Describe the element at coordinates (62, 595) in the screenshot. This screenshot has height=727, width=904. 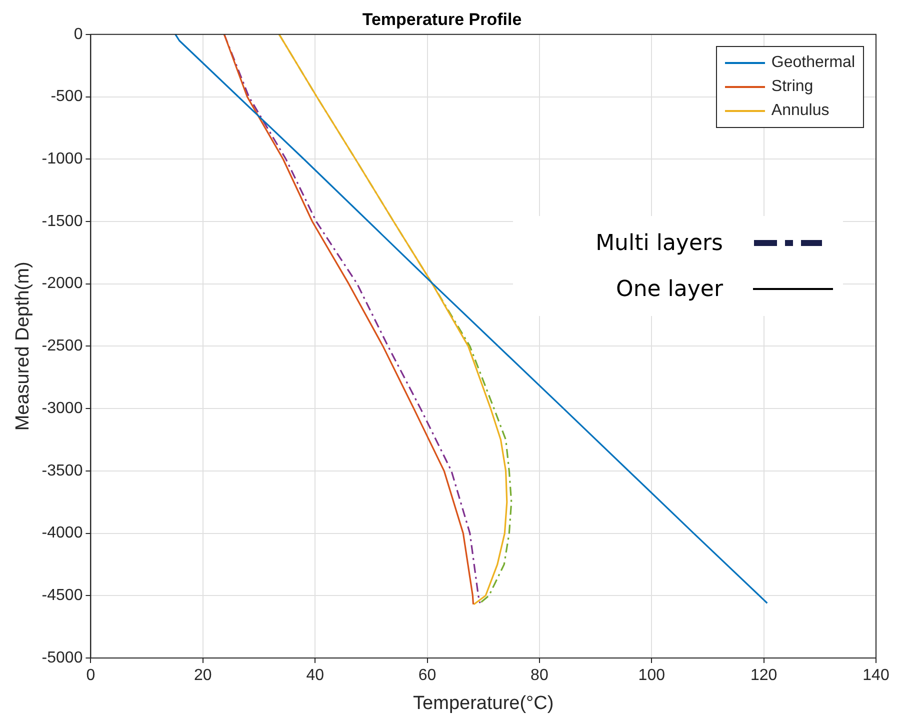
I see `y-tick-label: -4500` at that location.